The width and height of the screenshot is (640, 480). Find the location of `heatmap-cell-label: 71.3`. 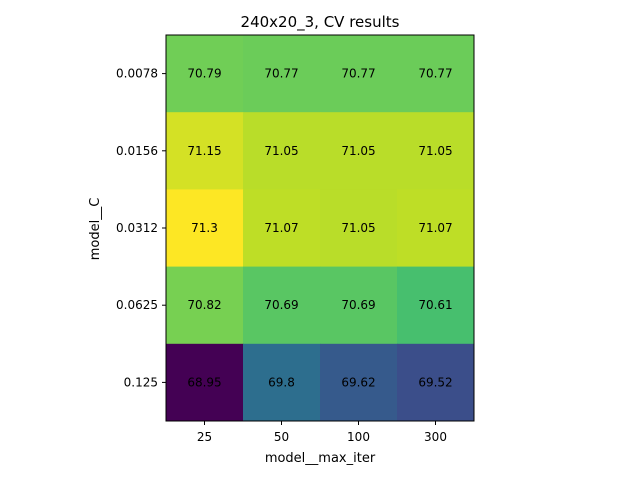

heatmap-cell-label: 71.3 is located at coordinates (204, 228).